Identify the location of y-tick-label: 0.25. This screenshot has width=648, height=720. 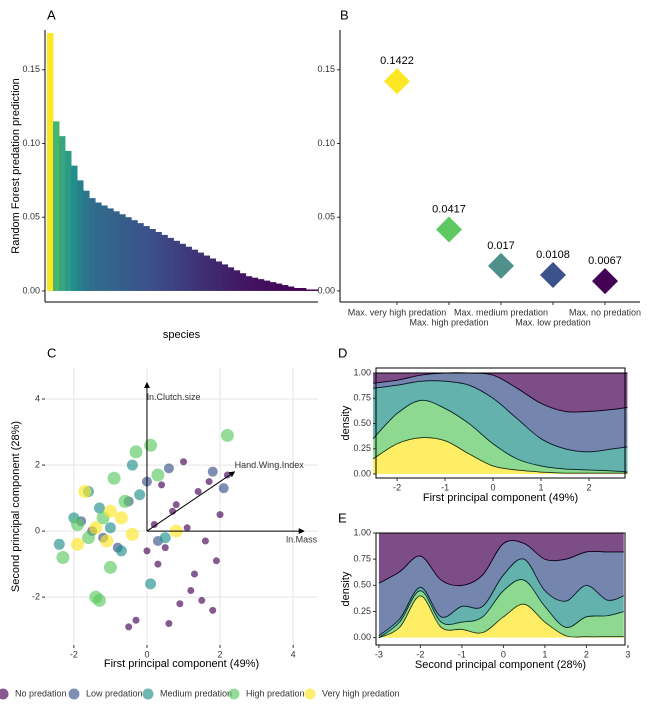
(362, 448).